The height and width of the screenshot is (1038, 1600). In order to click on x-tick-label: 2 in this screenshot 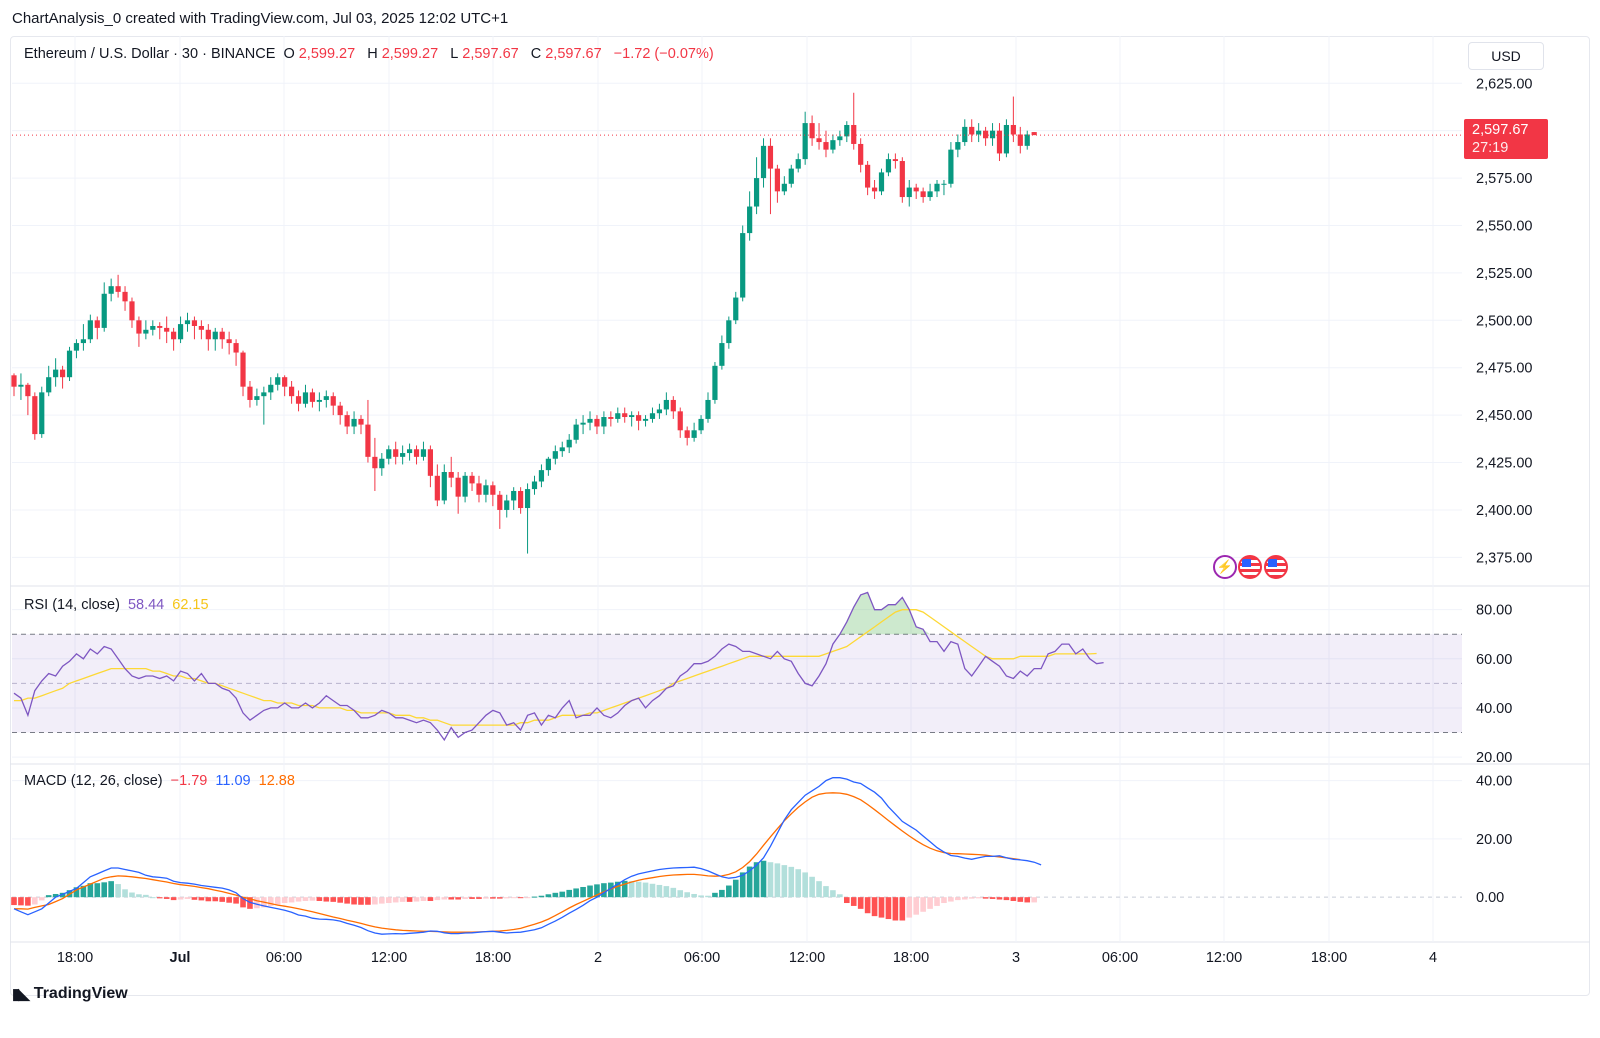, I will do `click(598, 958)`.